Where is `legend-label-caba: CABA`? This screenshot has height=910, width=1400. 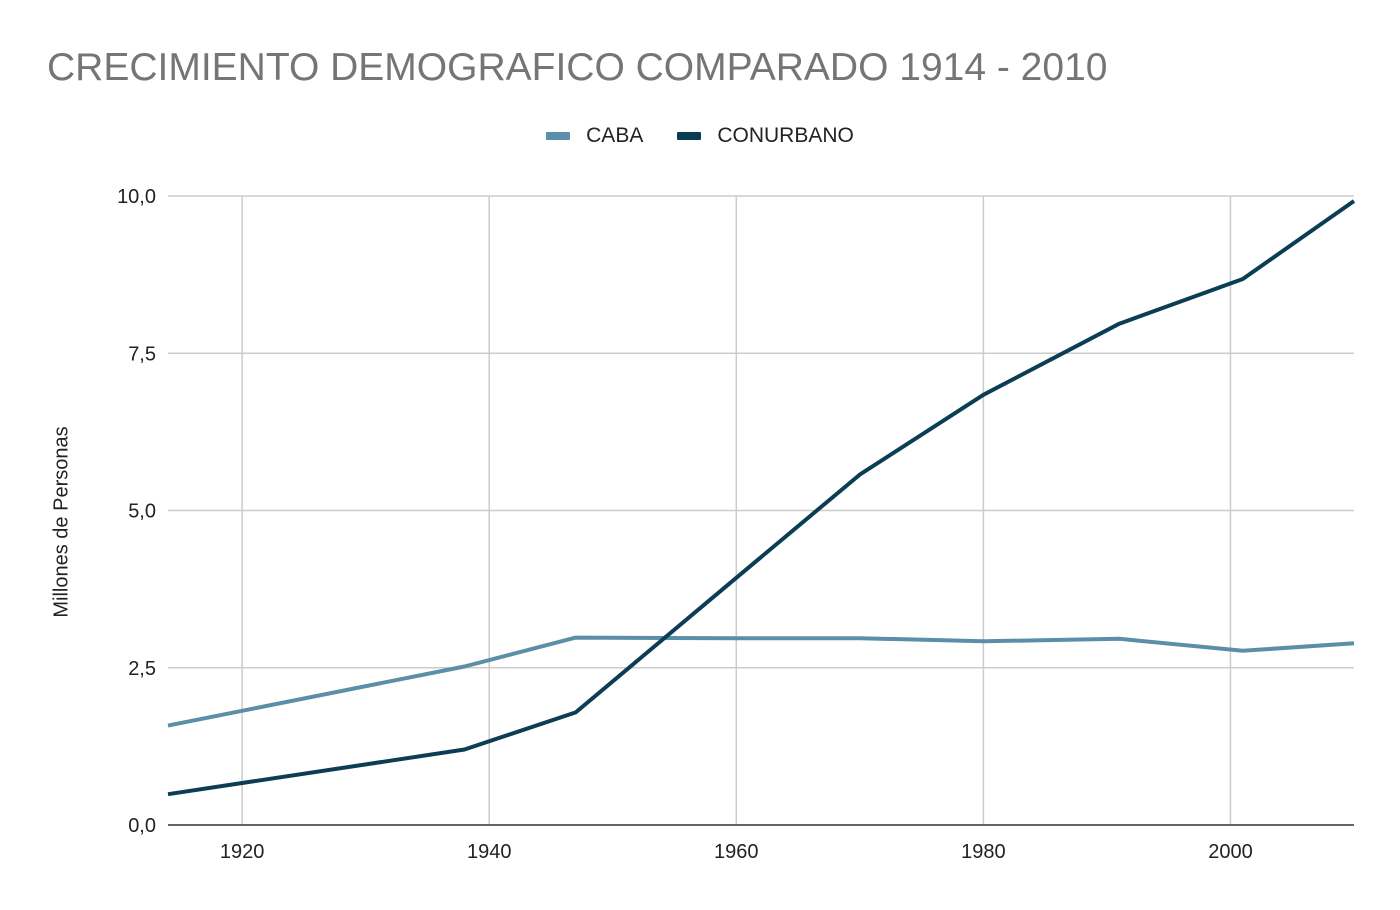 legend-label-caba: CABA is located at coordinates (615, 135).